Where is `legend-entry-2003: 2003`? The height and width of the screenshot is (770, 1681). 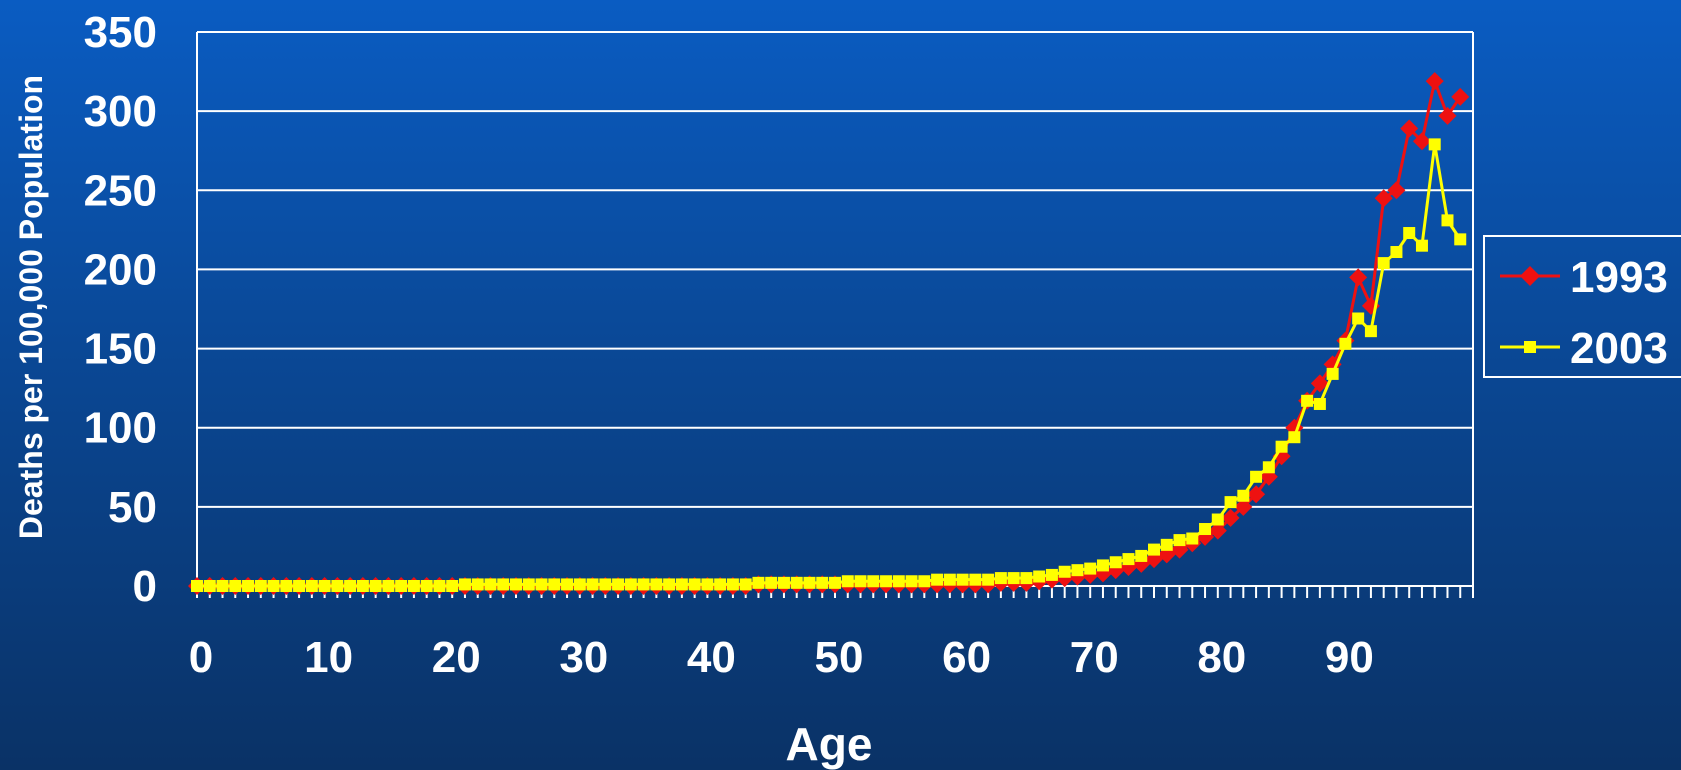
legend-entry-2003: 2003 is located at coordinates (1584, 348).